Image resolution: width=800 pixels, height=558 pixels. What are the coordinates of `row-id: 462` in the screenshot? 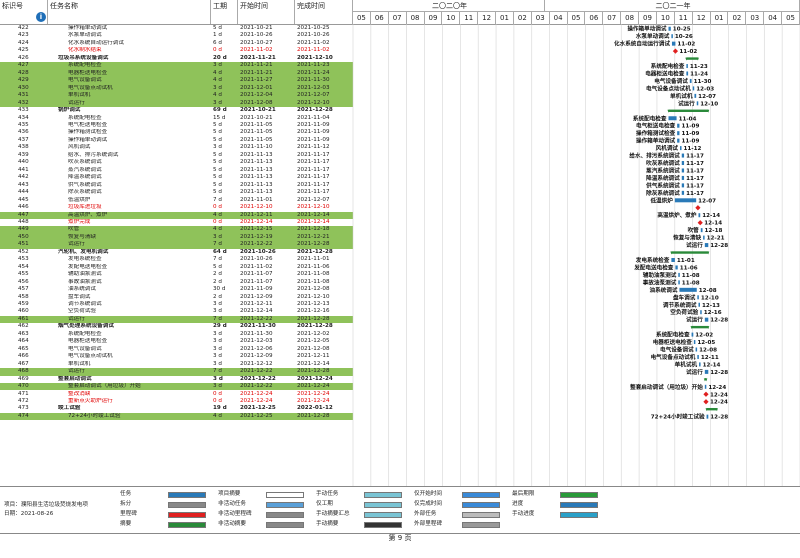 It's located at (23, 326).